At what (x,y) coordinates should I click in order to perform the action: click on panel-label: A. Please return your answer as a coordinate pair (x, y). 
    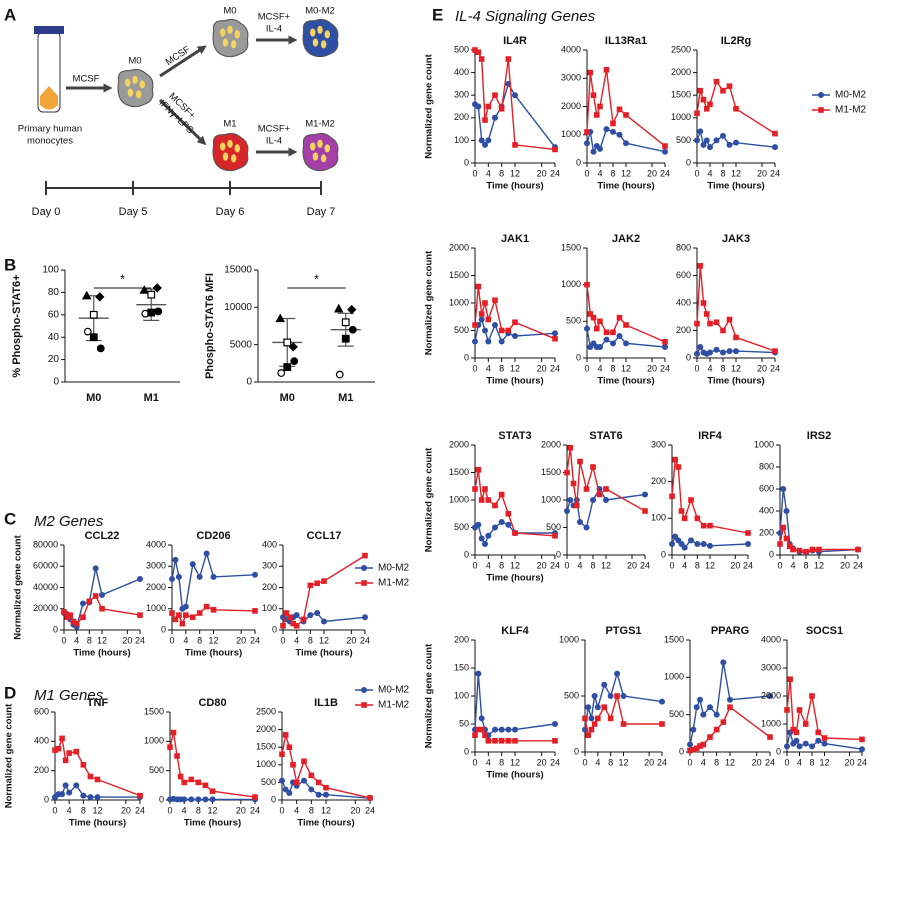
    Looking at the image, I should click on (10, 14).